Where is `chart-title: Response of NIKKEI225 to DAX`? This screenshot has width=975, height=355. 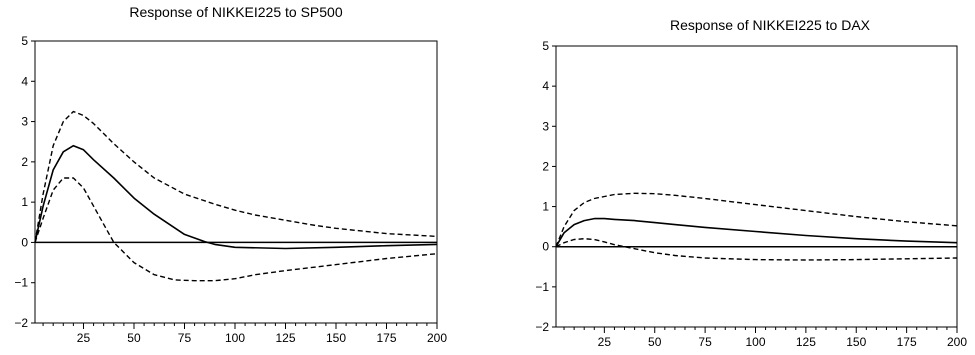 chart-title: Response of NIKKEI225 to DAX is located at coordinates (770, 25).